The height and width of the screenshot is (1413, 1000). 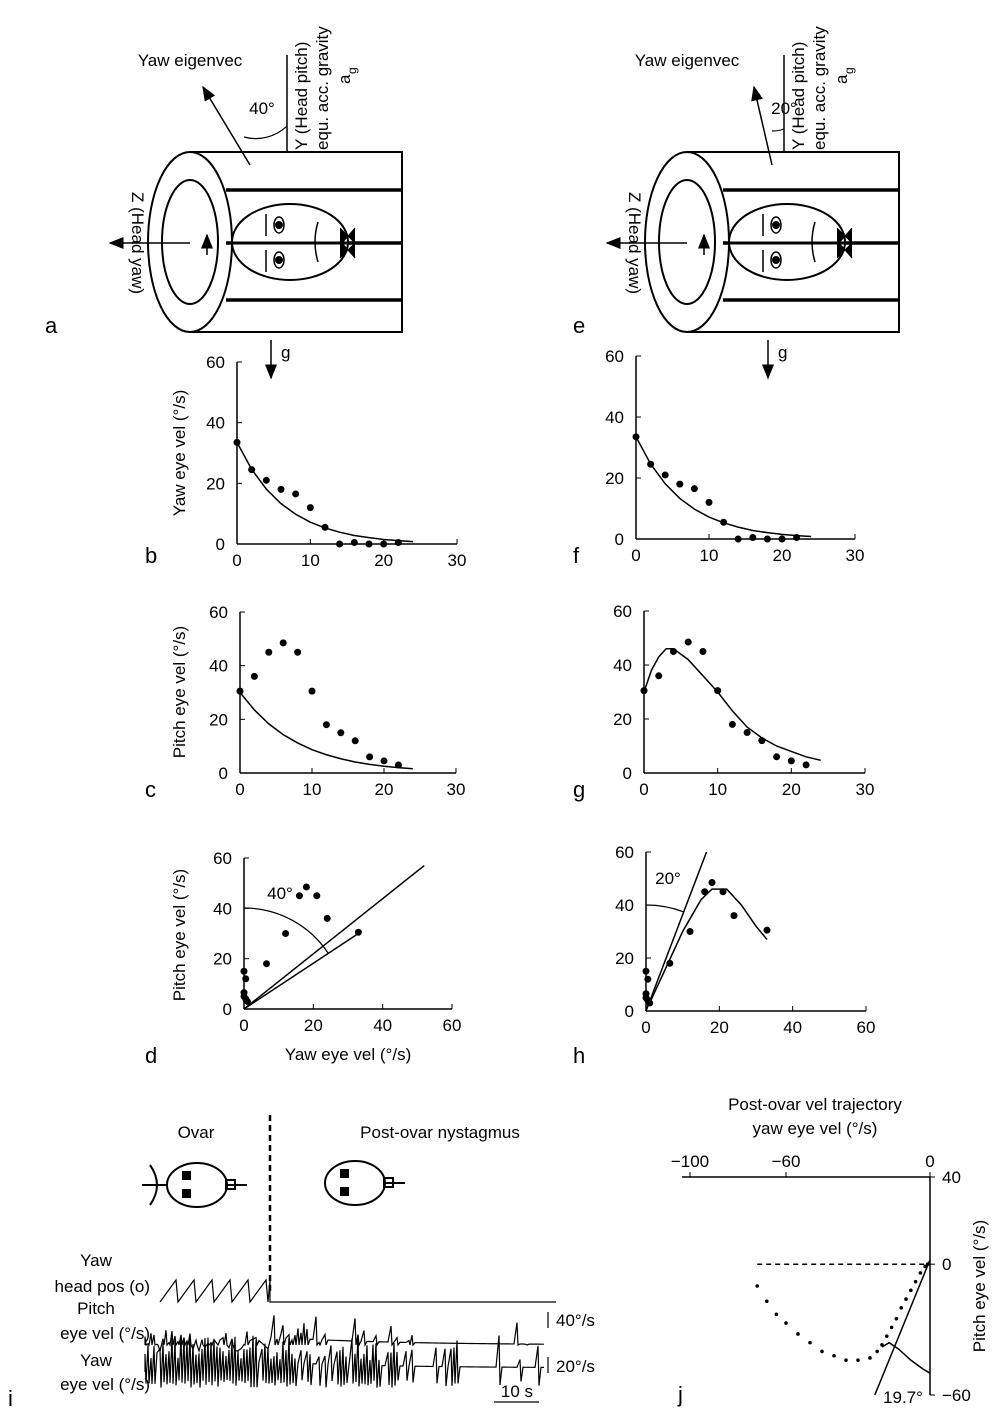 I want to click on chart: 0 20 40 60 0 20 40 60 h 20°, so click(x=724, y=955).